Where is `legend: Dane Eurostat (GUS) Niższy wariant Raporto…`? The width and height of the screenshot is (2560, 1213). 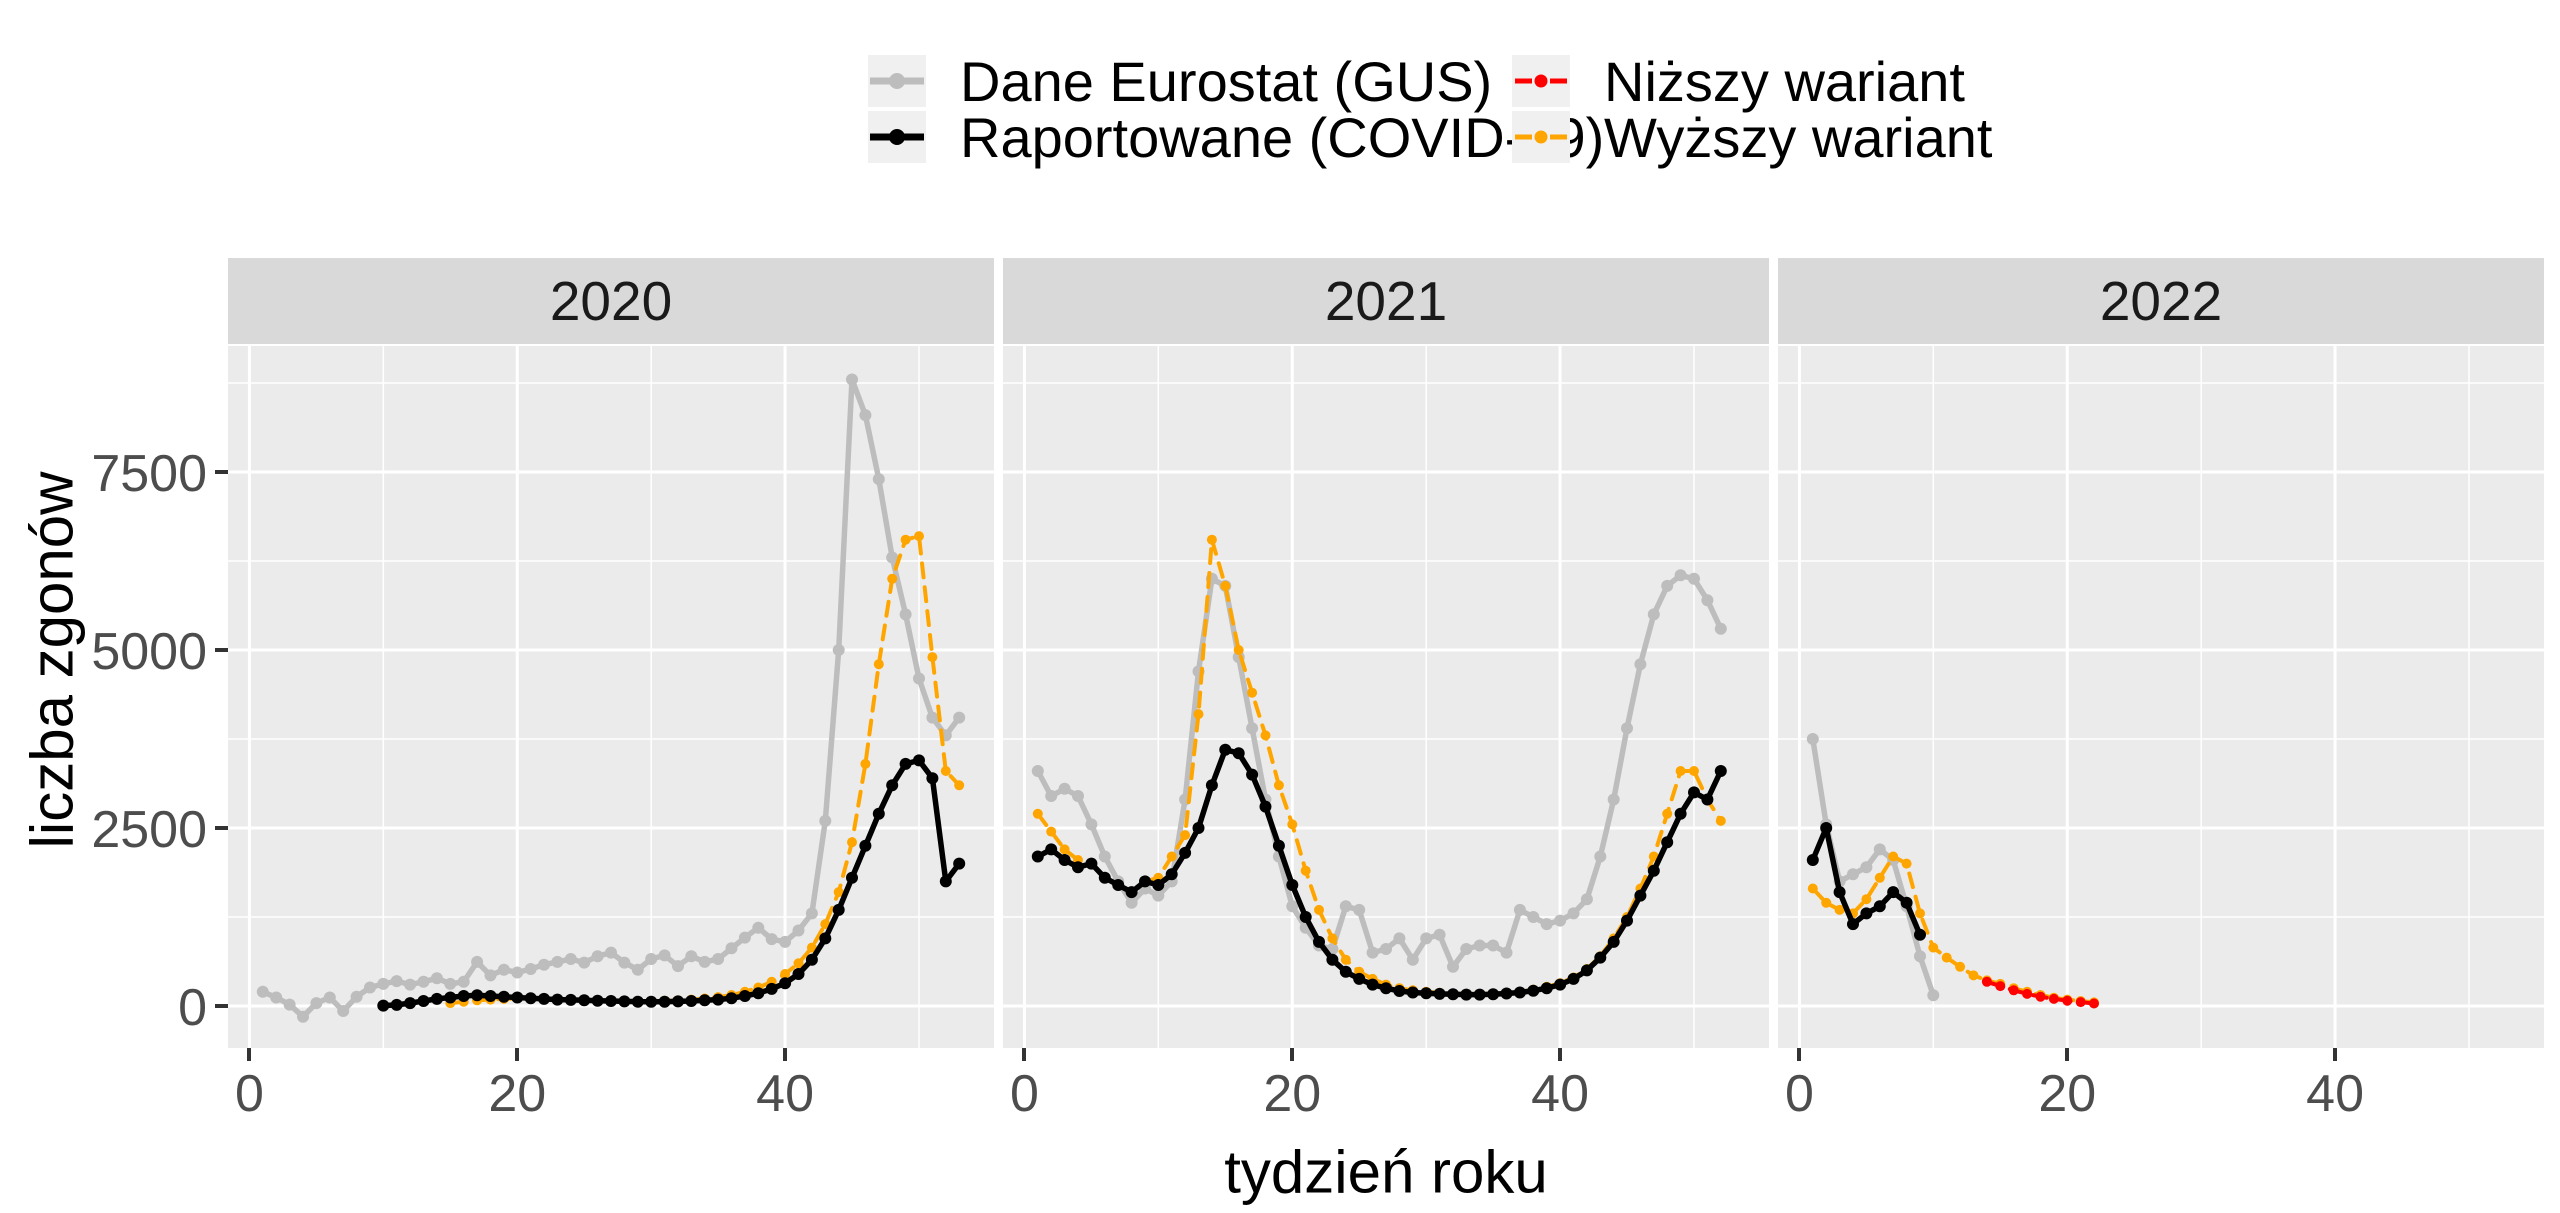 legend: Dane Eurostat (GUS) Niższy wariant Raporto… is located at coordinates (1433, 113).